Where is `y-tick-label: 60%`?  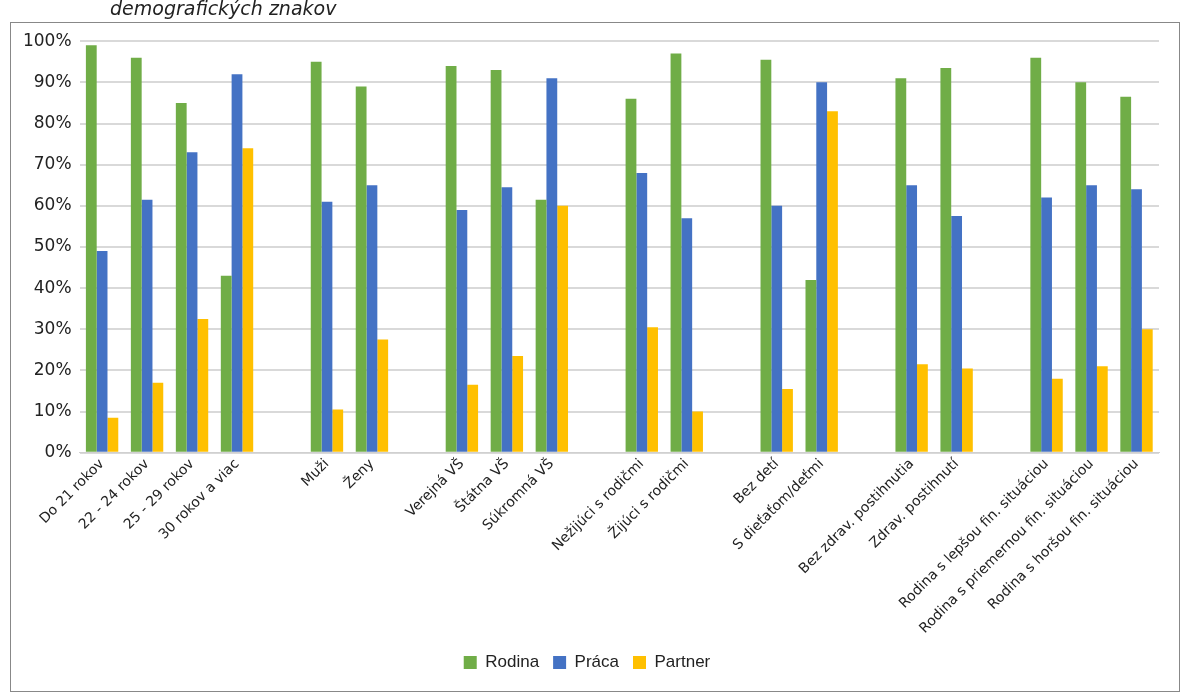
y-tick-label: 60% is located at coordinates (52, 204).